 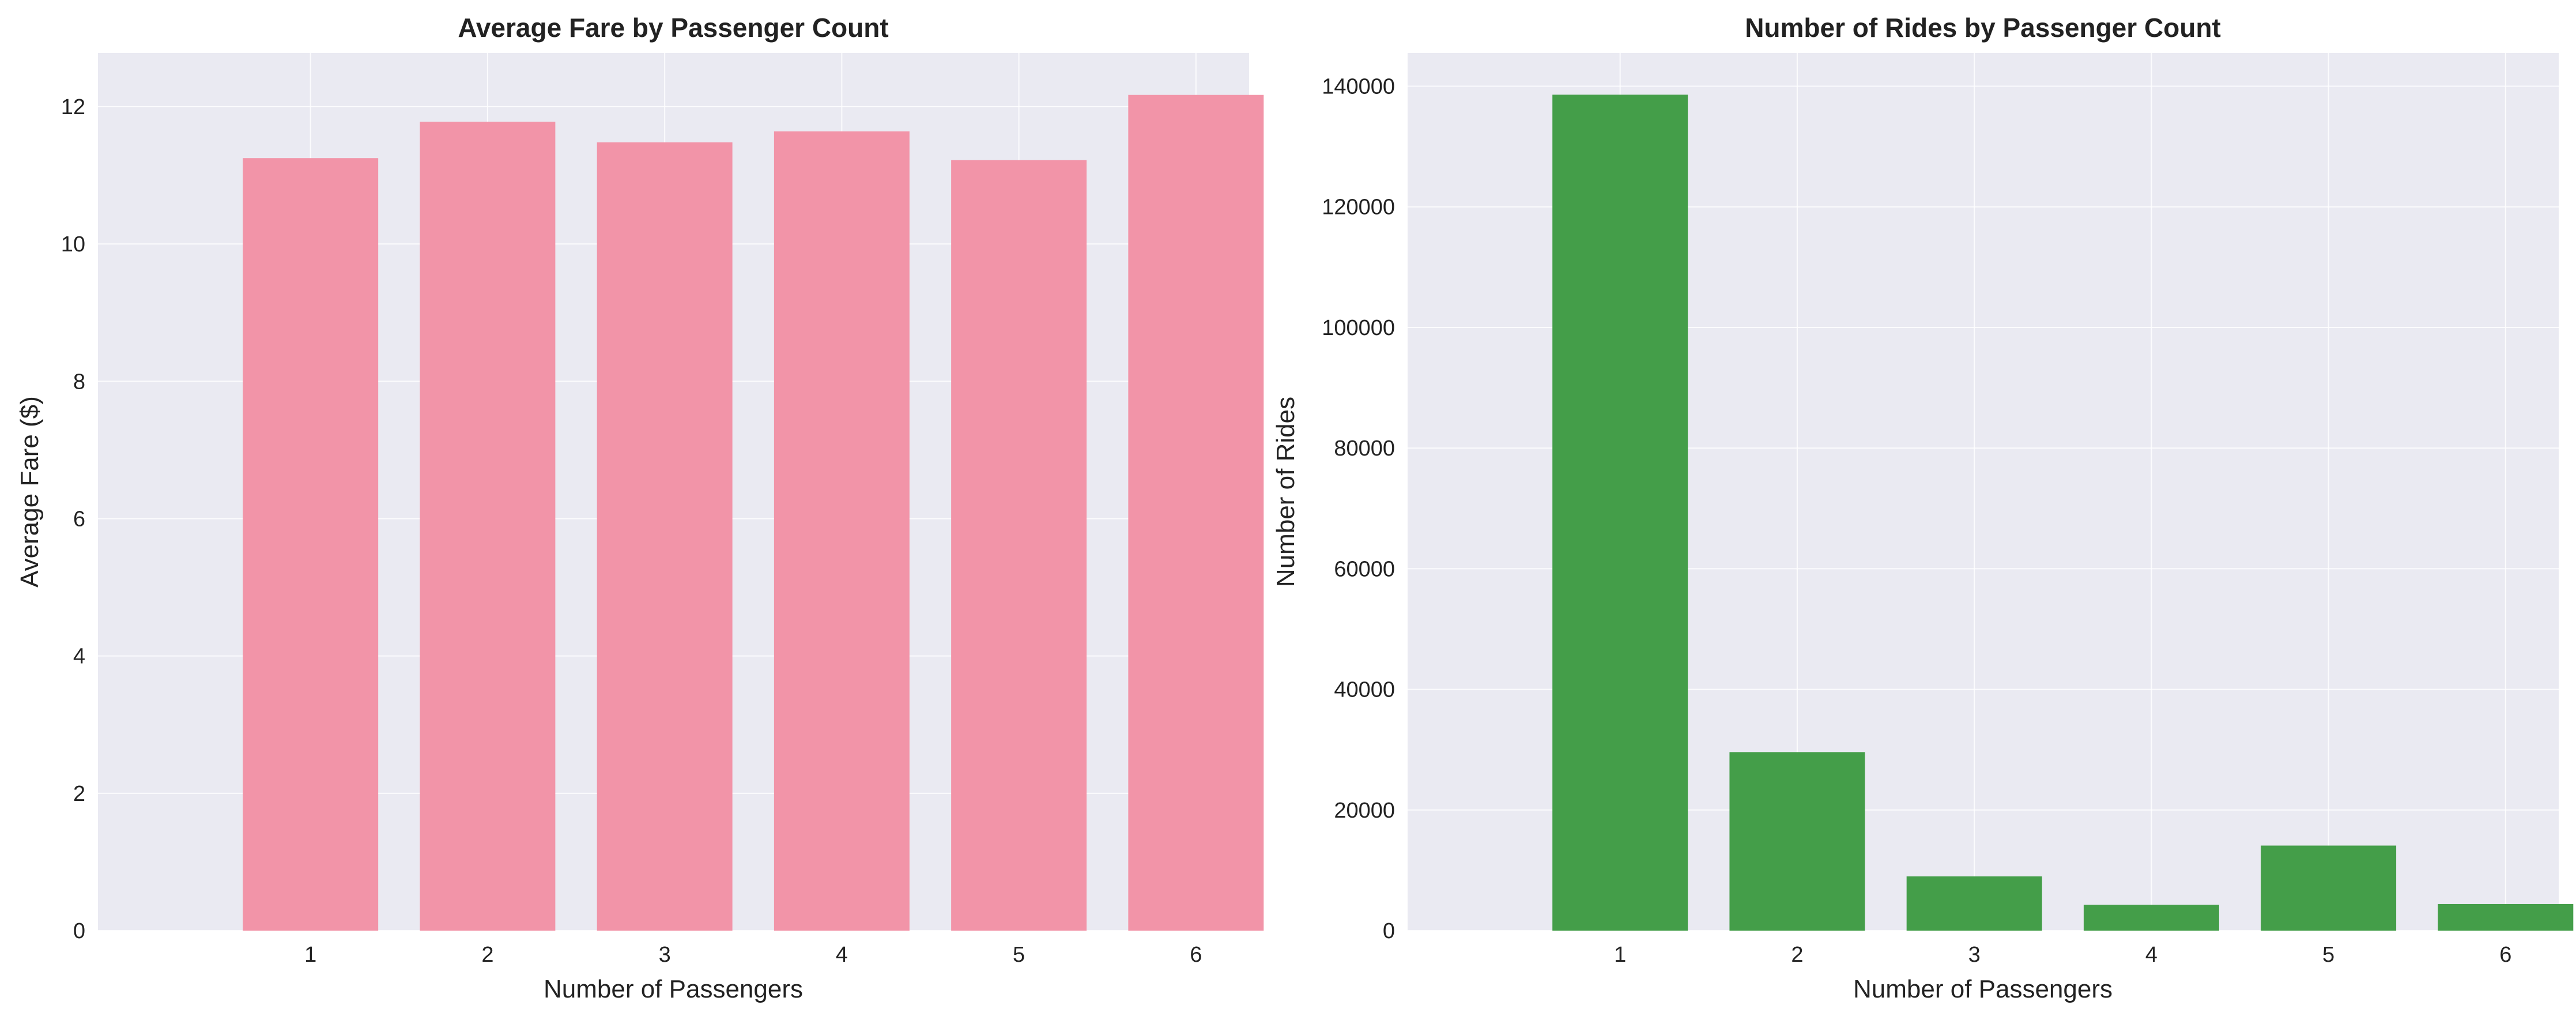 What do you see at coordinates (673, 989) in the screenshot?
I see `x-axis-label-average-fare: Number of Passengers` at bounding box center [673, 989].